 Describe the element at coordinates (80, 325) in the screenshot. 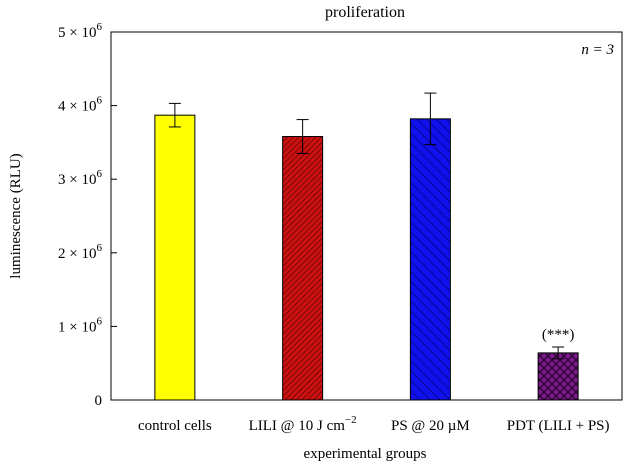

I see `y-tick-label: 1 × 10⁶` at that location.